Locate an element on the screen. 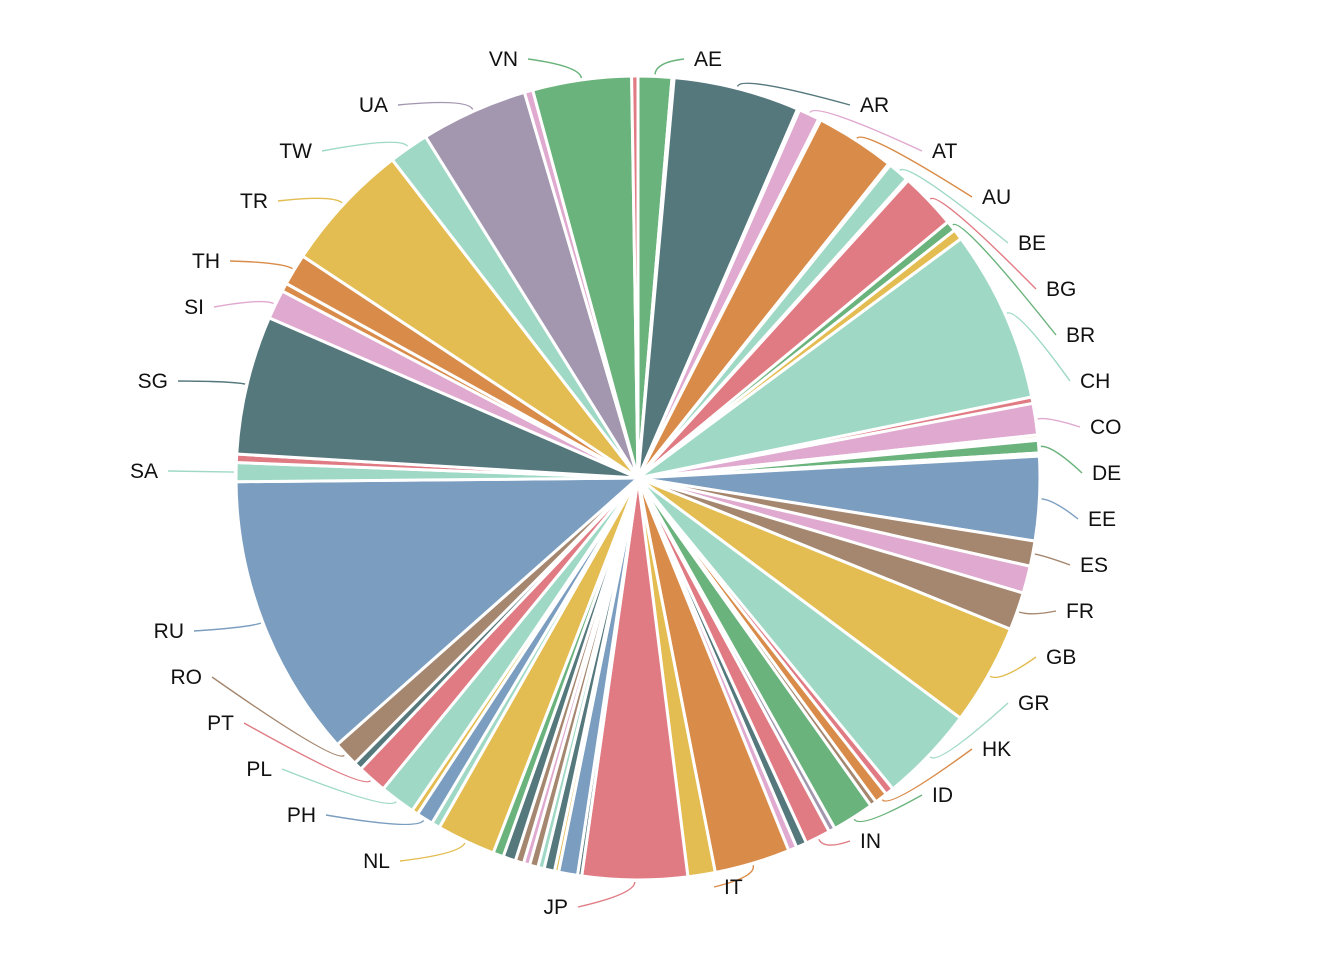 This screenshot has height=978, width=1326. slice-label-br: BR is located at coordinates (1080, 335).